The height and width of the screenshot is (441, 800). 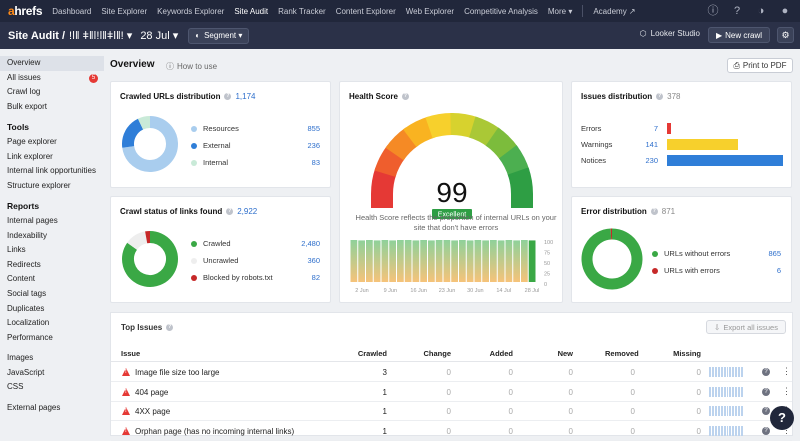 I want to click on sidebar-item-duplicates: Duplicates, so click(x=52, y=309).